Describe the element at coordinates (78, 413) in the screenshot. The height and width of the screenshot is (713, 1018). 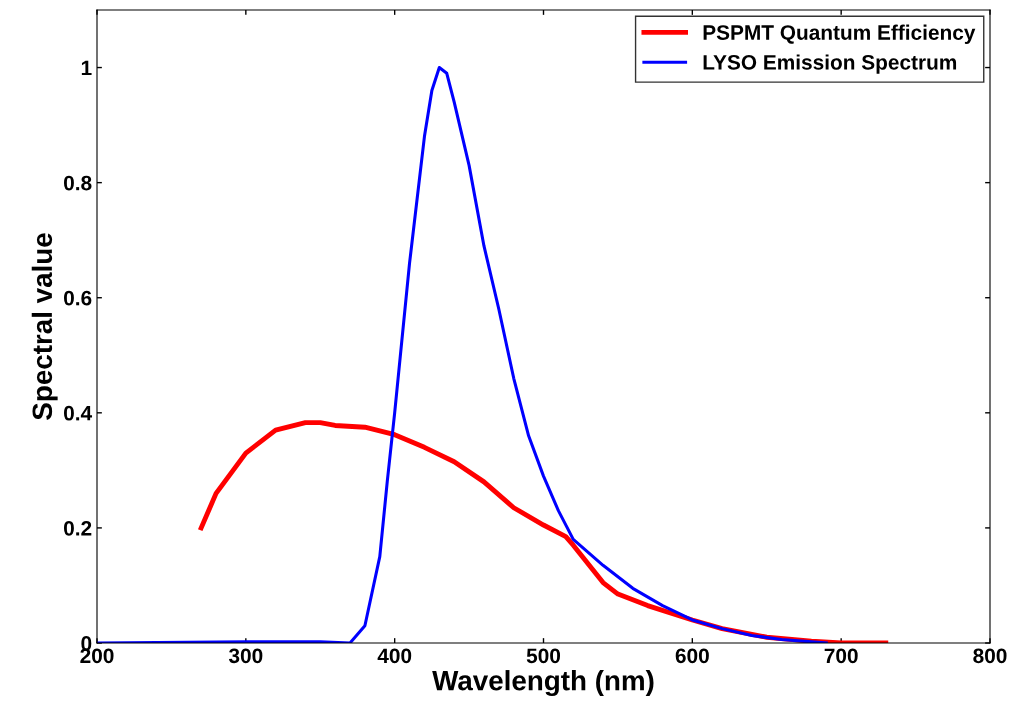
I see `y-tick-label: 0.4` at that location.